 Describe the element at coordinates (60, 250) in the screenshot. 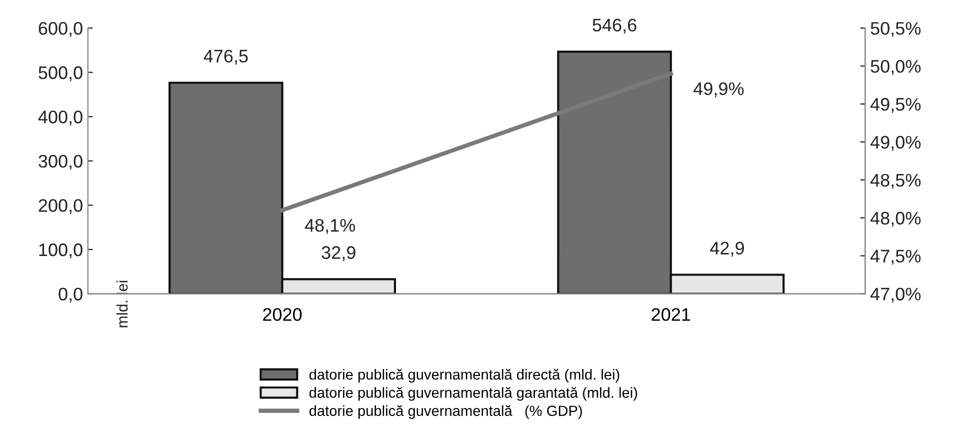

I see `y-tick-label: 100,0` at that location.